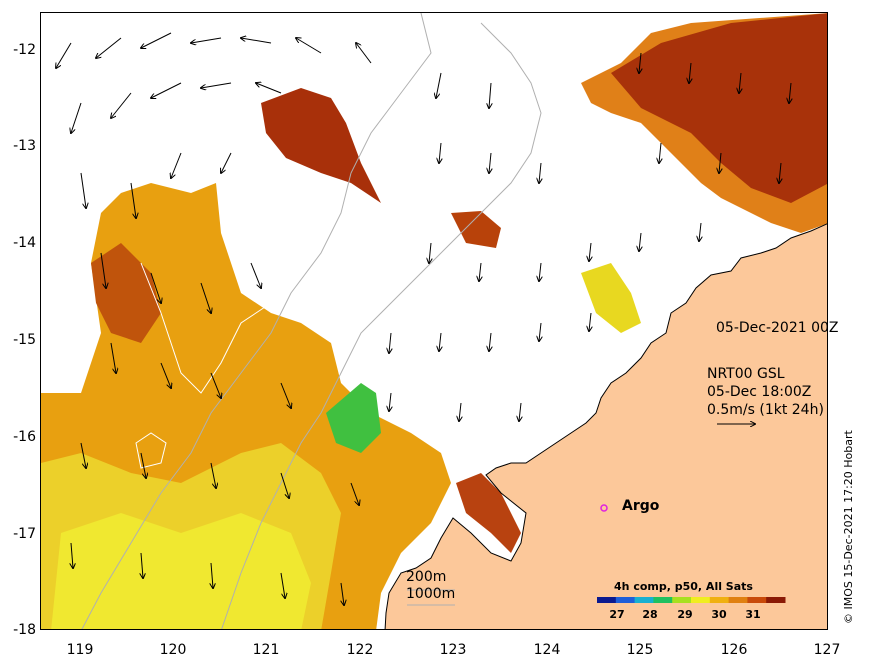  Describe the element at coordinates (24, 243) in the screenshot. I see `y-tick-label: -14` at that location.